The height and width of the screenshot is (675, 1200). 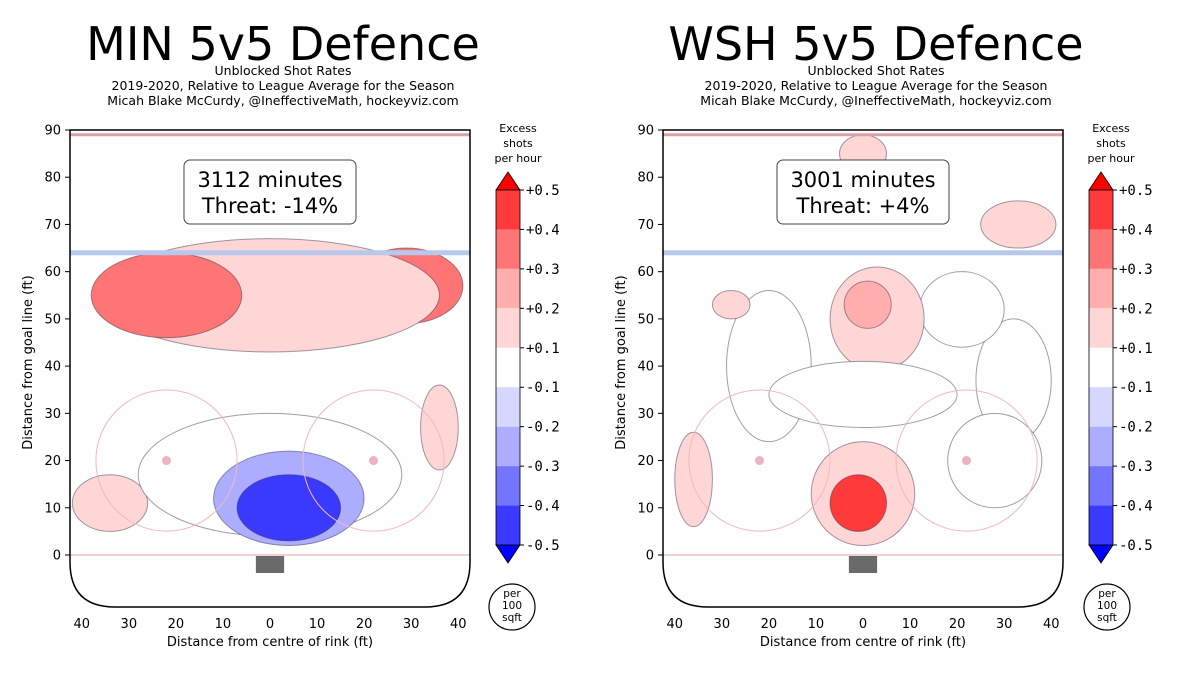 What do you see at coordinates (1111, 143) in the screenshot?
I see `colorbar-title-line: shots` at bounding box center [1111, 143].